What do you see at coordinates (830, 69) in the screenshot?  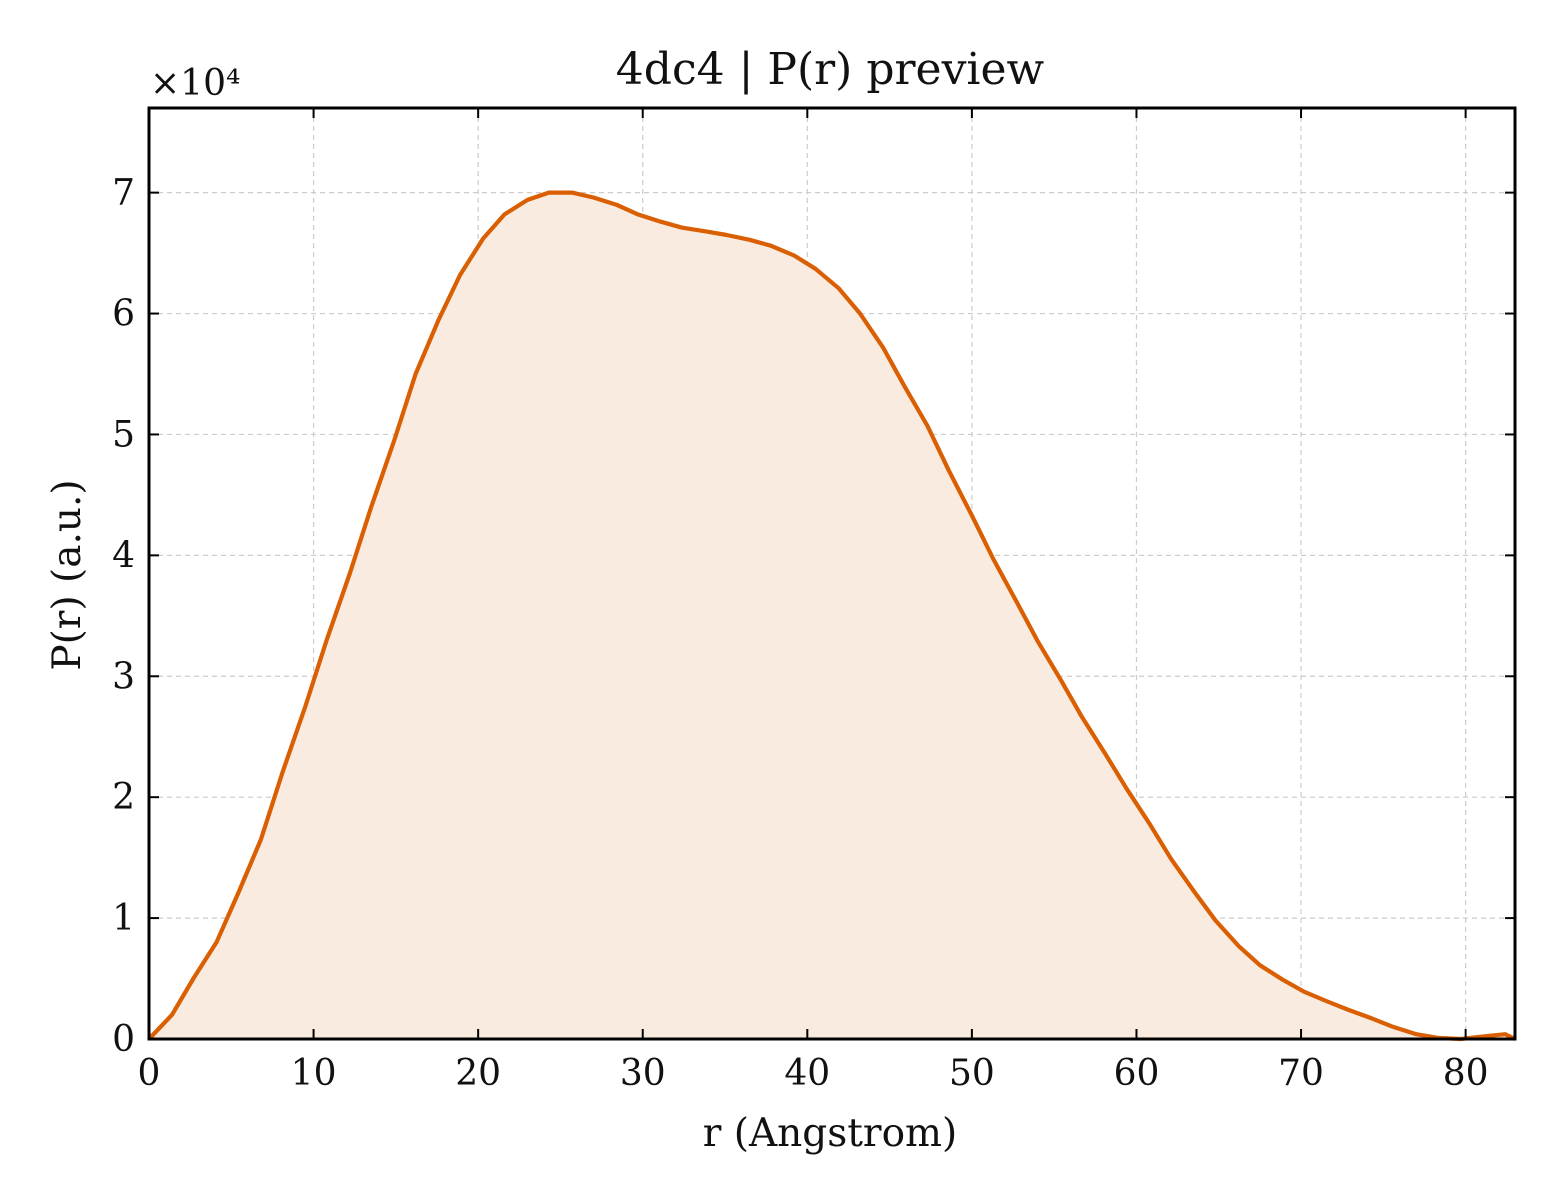 I see `chart-title: 4dc4 | P(r) preview` at bounding box center [830, 69].